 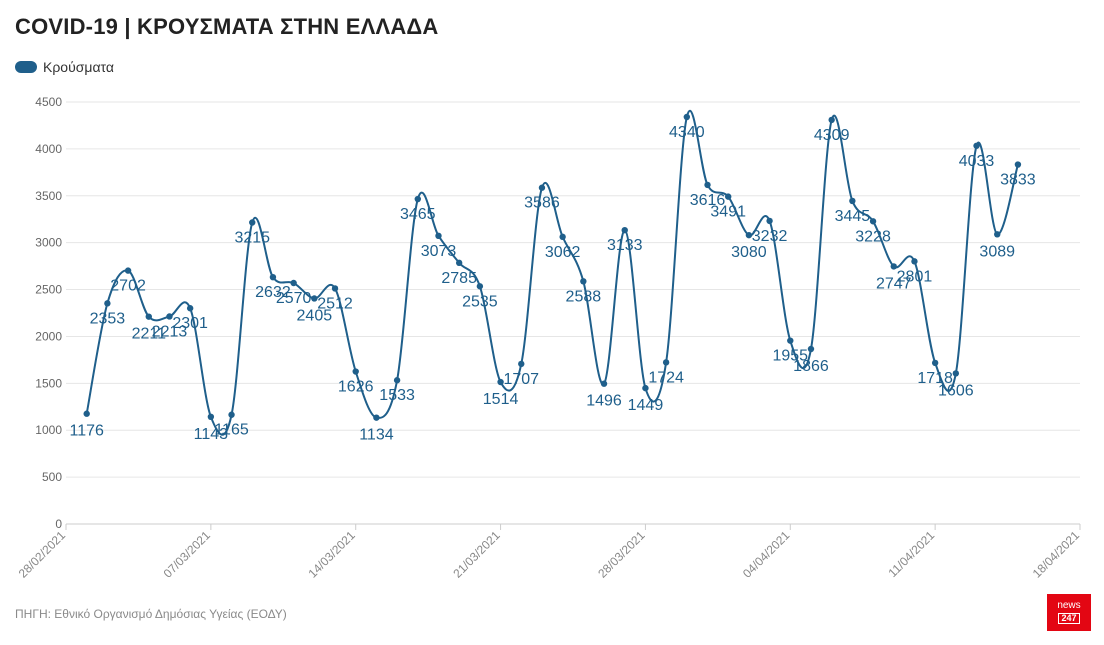 What do you see at coordinates (26, 67) in the screenshot?
I see `legend-swatch` at bounding box center [26, 67].